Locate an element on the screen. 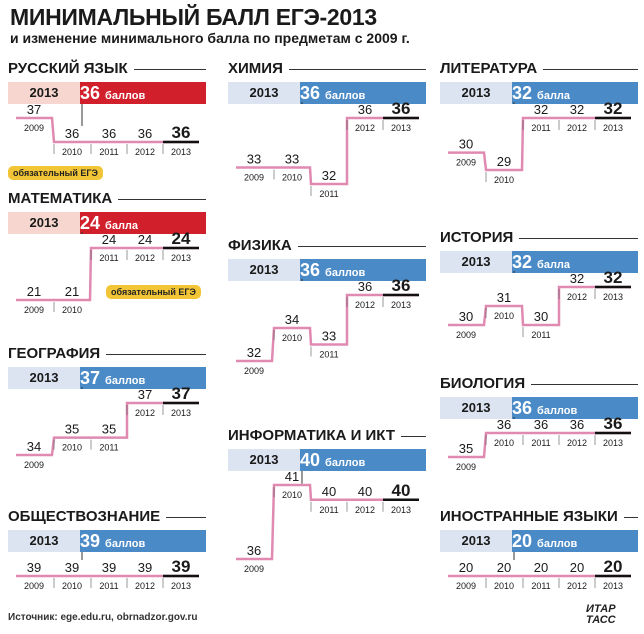  score-bar: 2013 24 балла is located at coordinates (107, 223).